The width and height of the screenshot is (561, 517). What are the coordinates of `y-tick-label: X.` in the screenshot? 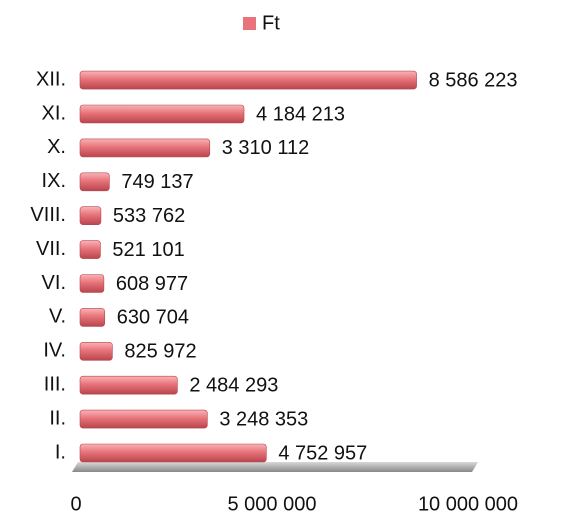 It's located at (56, 147).